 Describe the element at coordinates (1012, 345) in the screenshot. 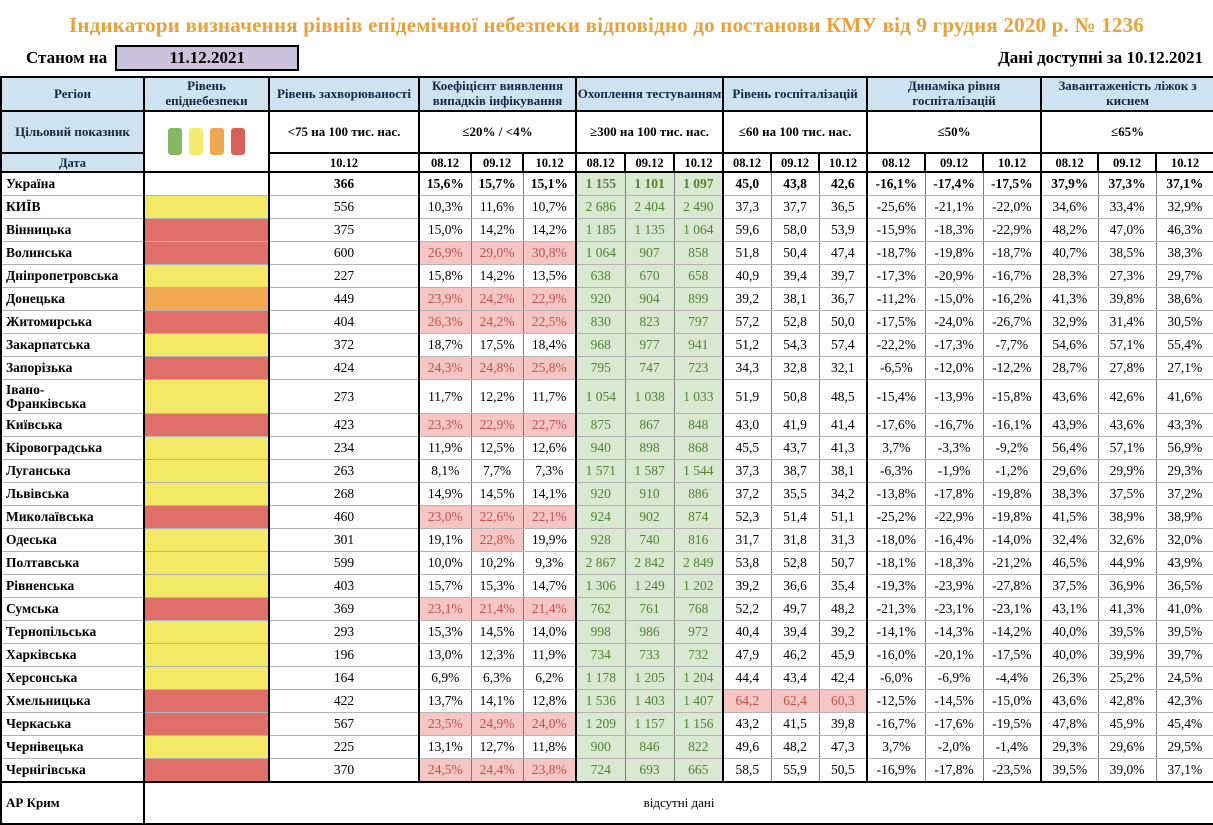

I see `hospitalization-dynamics-cell: -7,7%` at that location.